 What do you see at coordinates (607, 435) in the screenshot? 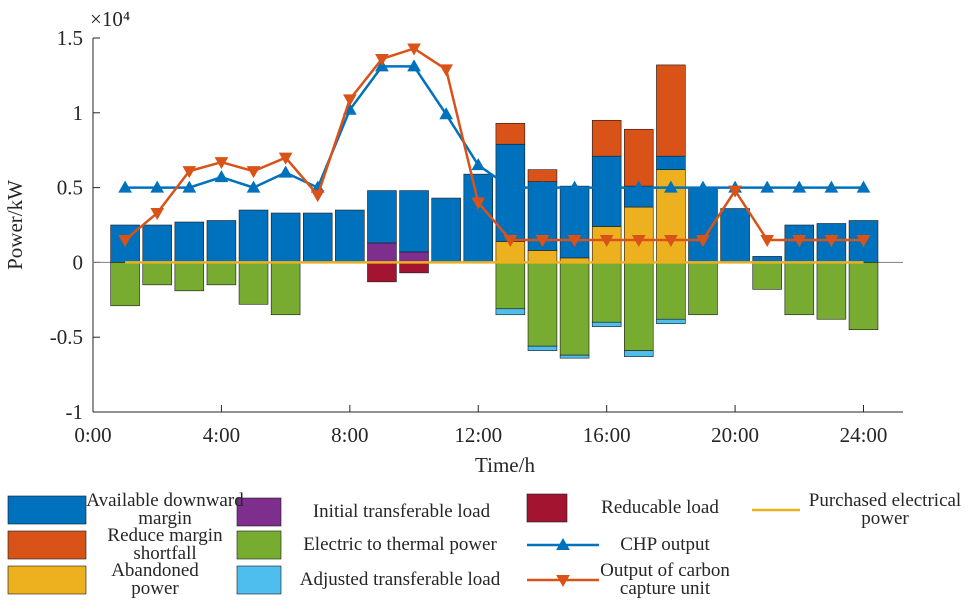
I see `x-tick-label: 16:00` at bounding box center [607, 435].